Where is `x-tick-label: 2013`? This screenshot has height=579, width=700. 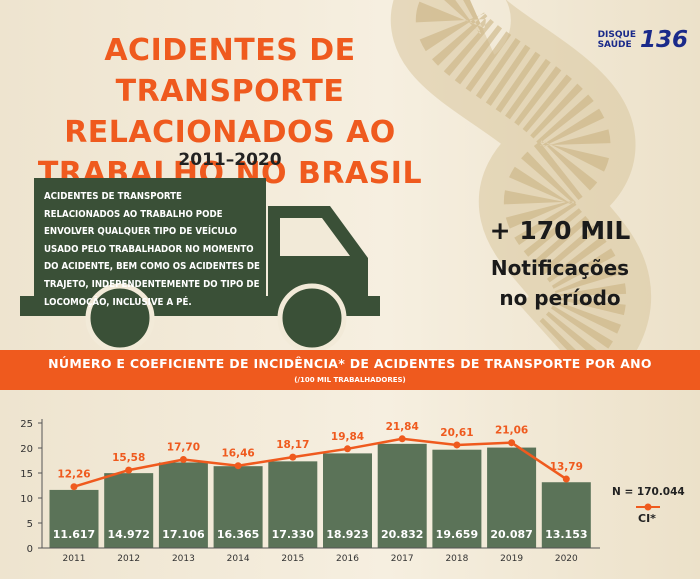 x-tick-label: 2013 is located at coordinates (183, 559).